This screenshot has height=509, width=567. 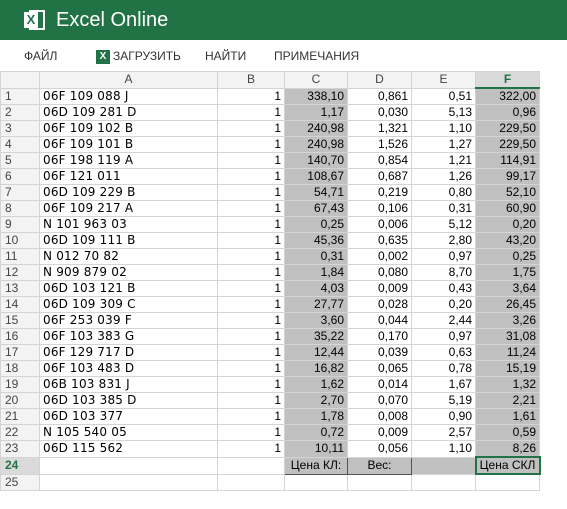 What do you see at coordinates (379, 240) in the screenshot?
I see `cell-d: 0,635` at bounding box center [379, 240].